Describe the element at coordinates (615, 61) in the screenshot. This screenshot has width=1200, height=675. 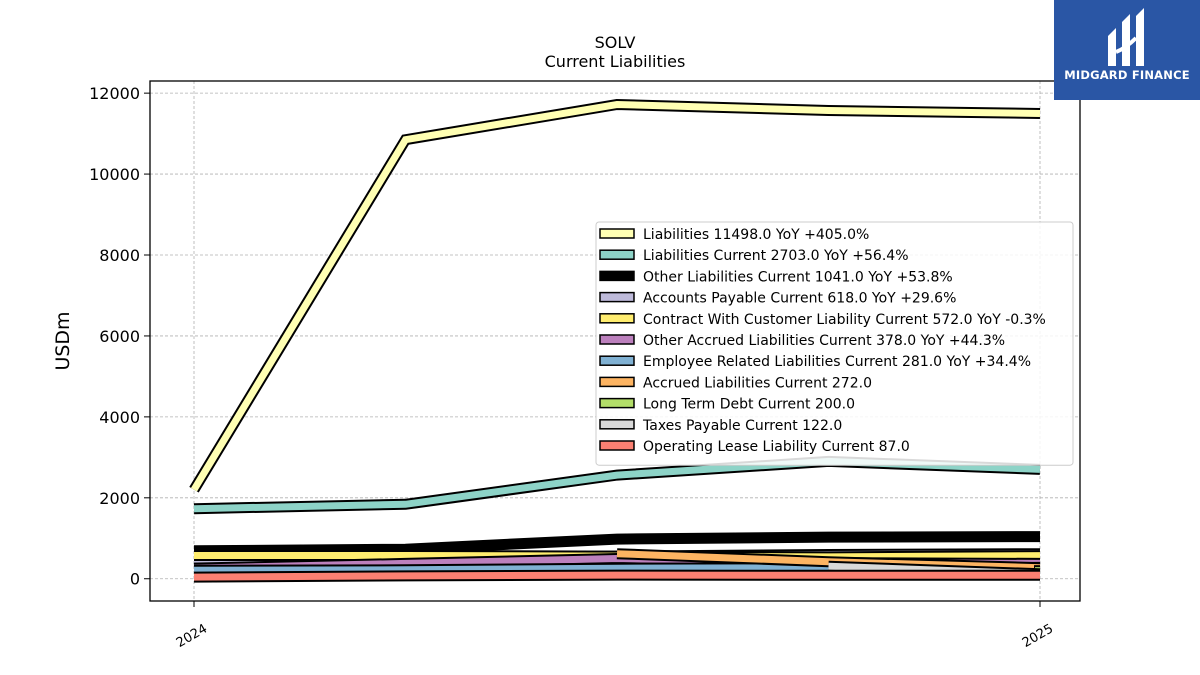
I see `chart-subtitle: Current Liabilities` at that location.